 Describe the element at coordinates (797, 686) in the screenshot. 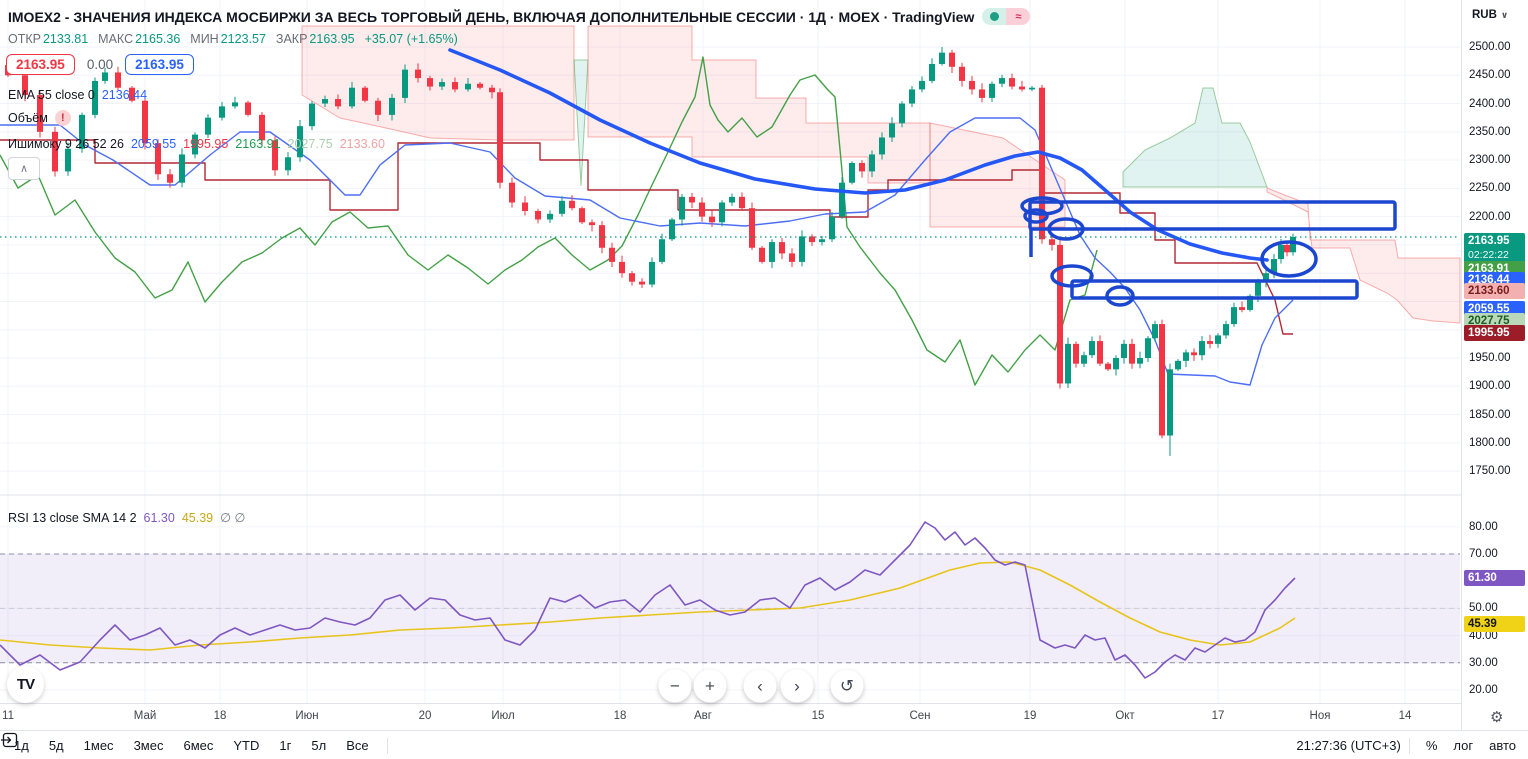

I see `scroll-right-button: ›` at that location.